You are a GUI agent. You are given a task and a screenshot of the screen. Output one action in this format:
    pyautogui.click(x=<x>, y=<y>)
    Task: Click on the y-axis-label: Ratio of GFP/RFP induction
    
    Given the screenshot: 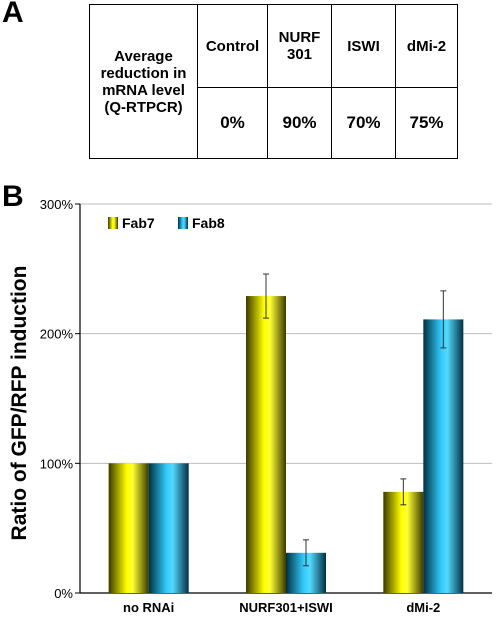 What is the action you would take?
    pyautogui.click(x=19, y=403)
    